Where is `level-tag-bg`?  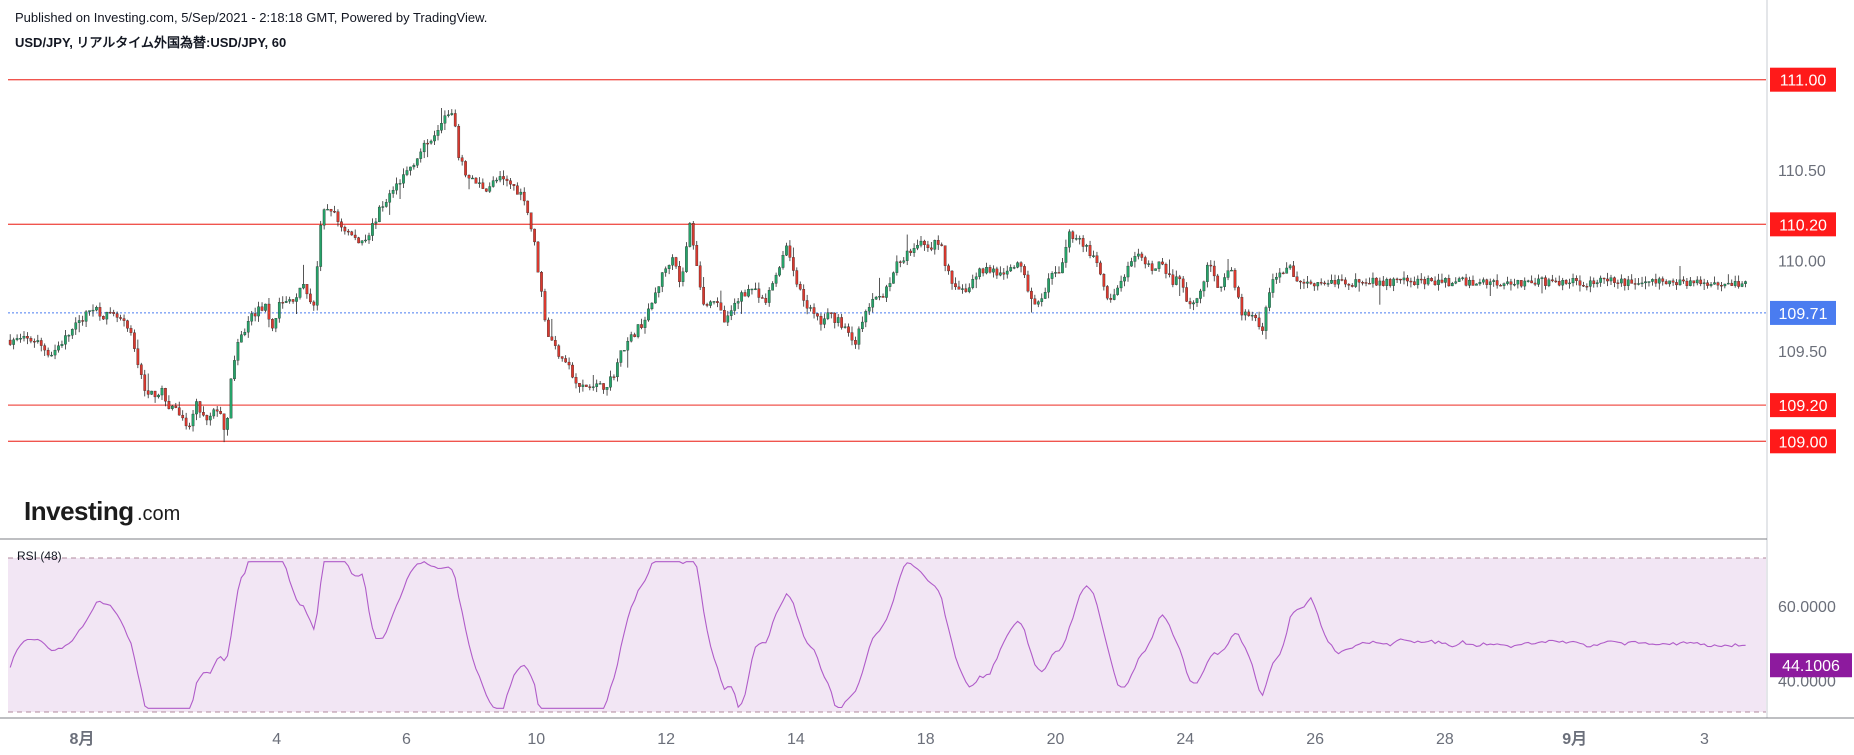
level-tag-bg is located at coordinates (1803, 441).